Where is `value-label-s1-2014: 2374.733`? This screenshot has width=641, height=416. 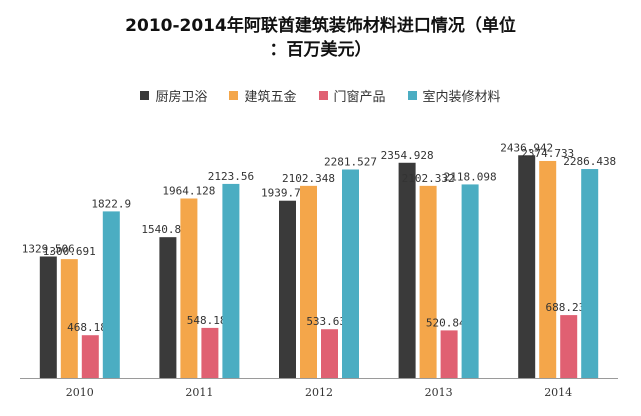 value-label-s1-2014: 2374.733 is located at coordinates (547, 153).